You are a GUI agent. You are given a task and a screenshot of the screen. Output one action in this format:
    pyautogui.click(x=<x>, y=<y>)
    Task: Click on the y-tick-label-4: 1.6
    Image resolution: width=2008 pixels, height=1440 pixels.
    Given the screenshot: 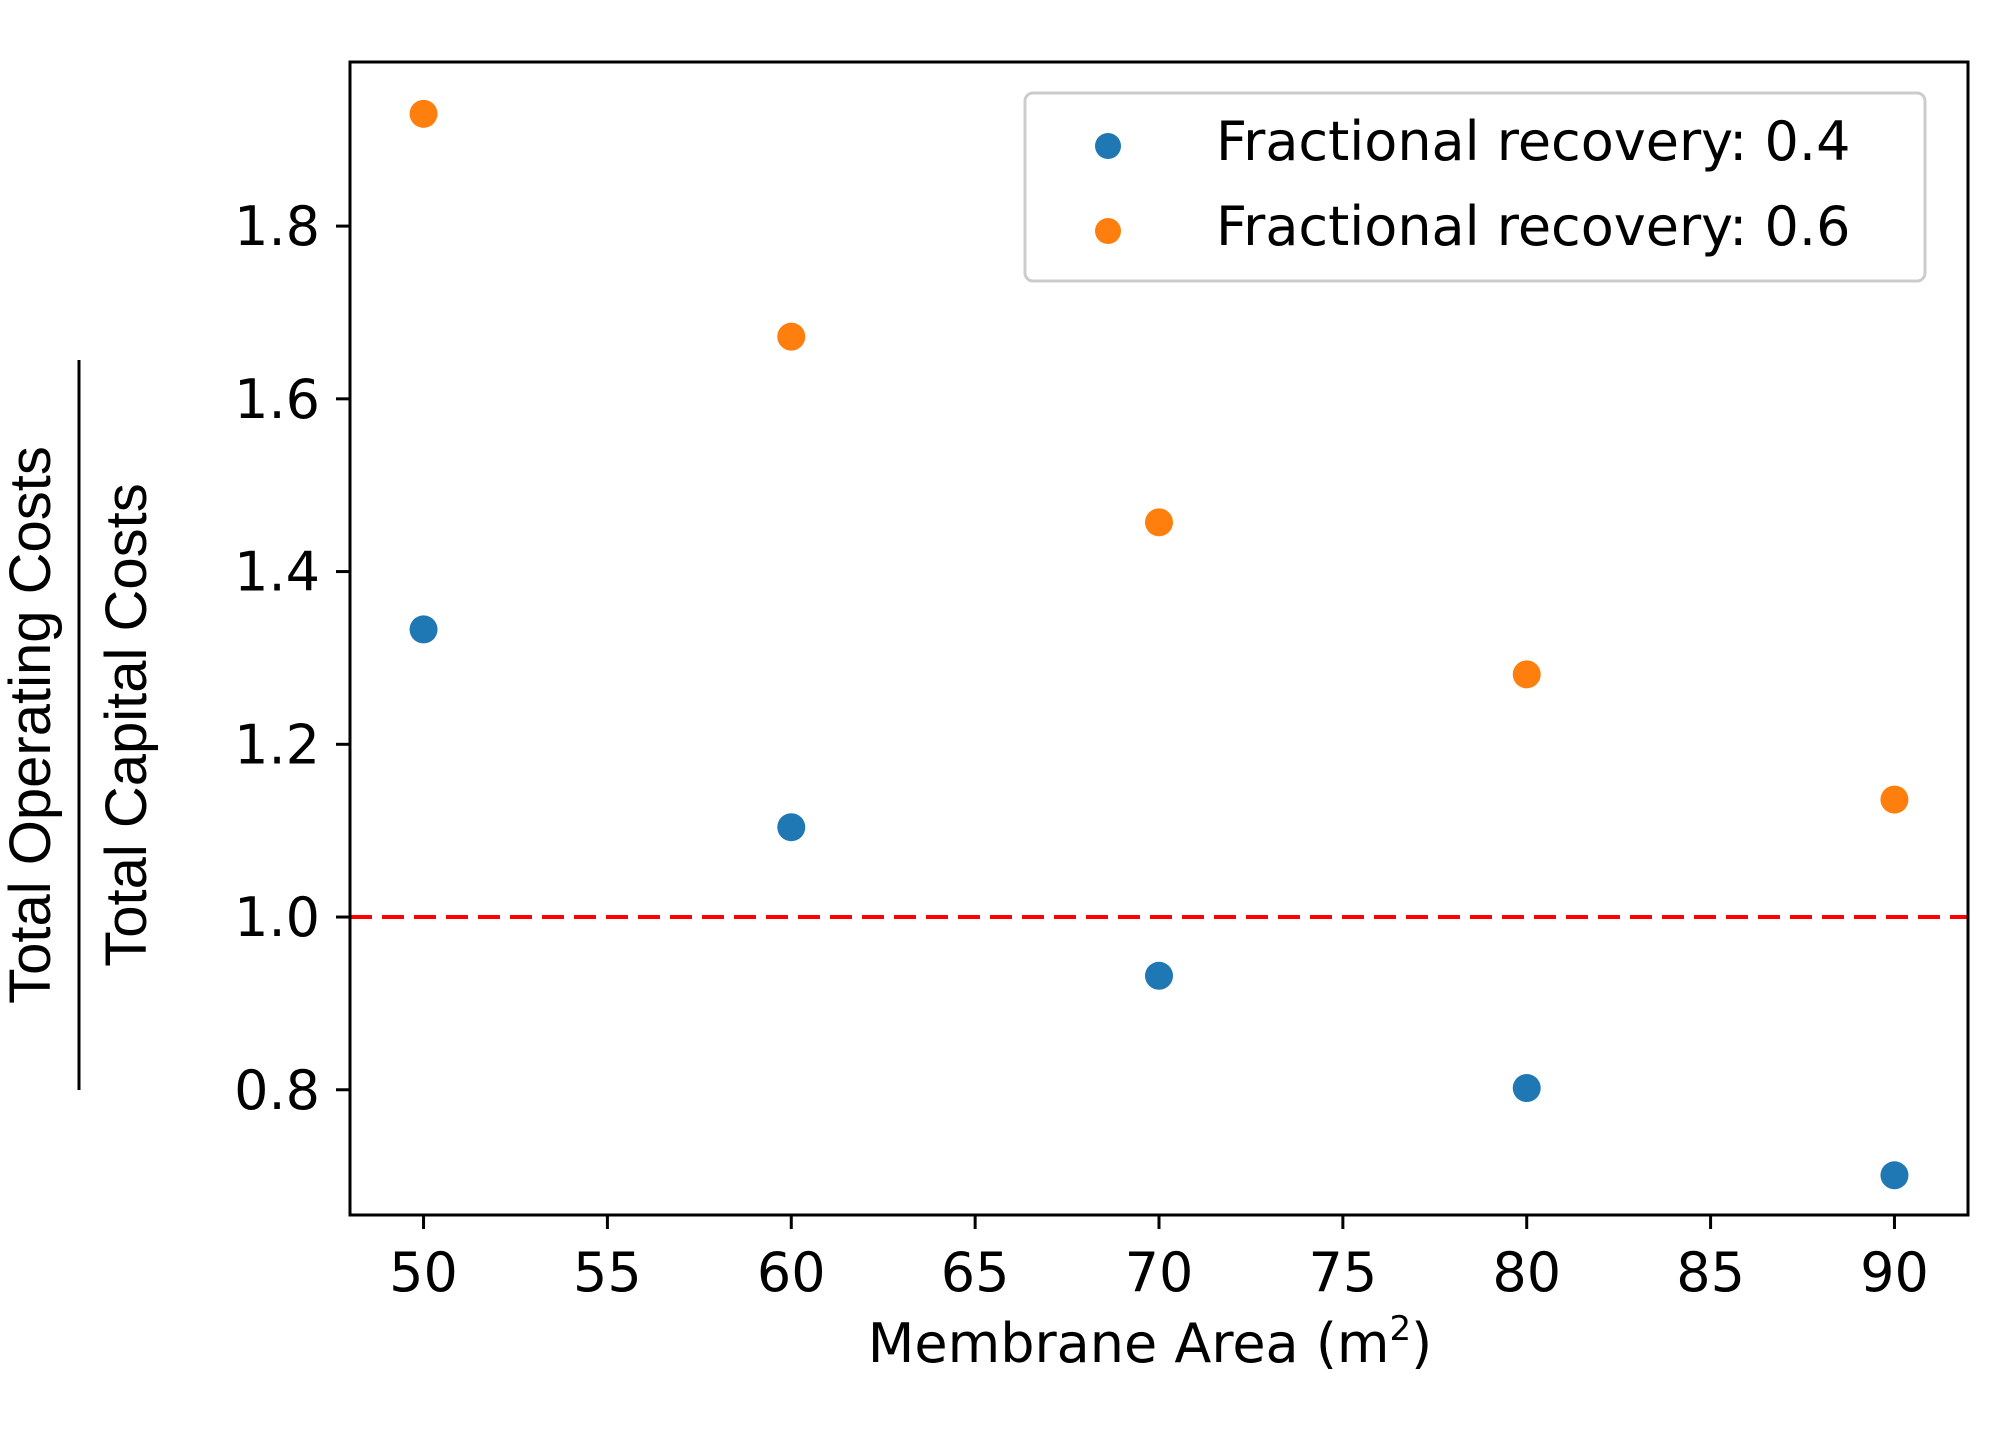 What is the action you would take?
    pyautogui.click(x=277, y=399)
    